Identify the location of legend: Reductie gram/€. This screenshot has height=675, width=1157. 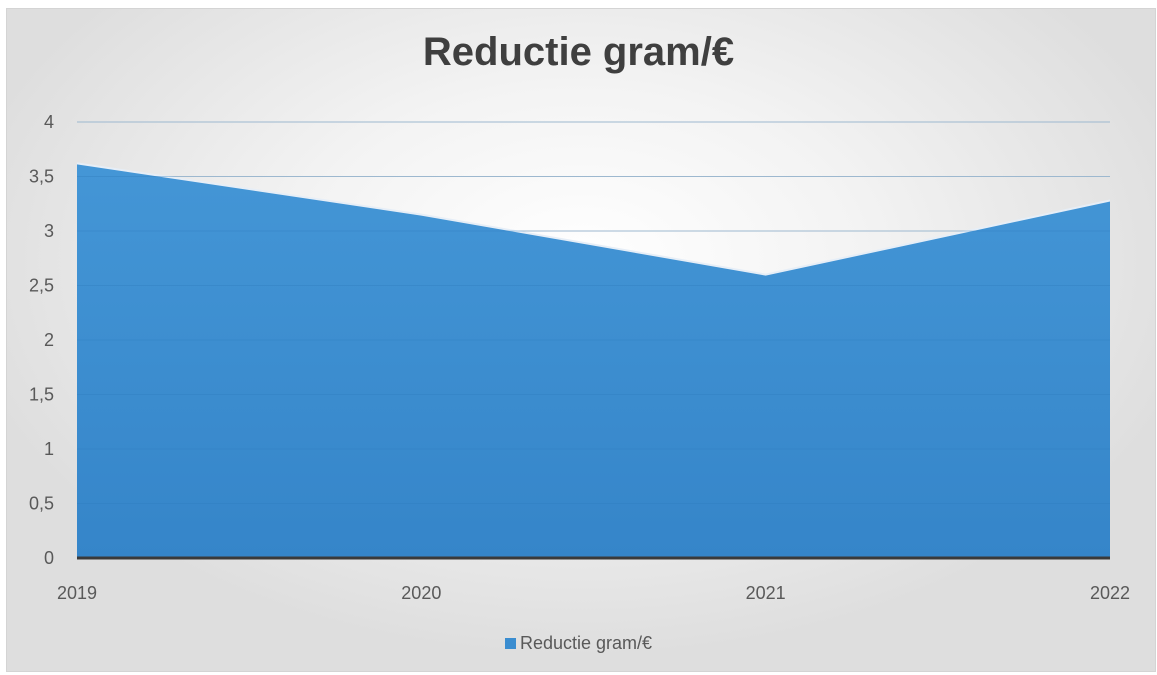
(578, 643).